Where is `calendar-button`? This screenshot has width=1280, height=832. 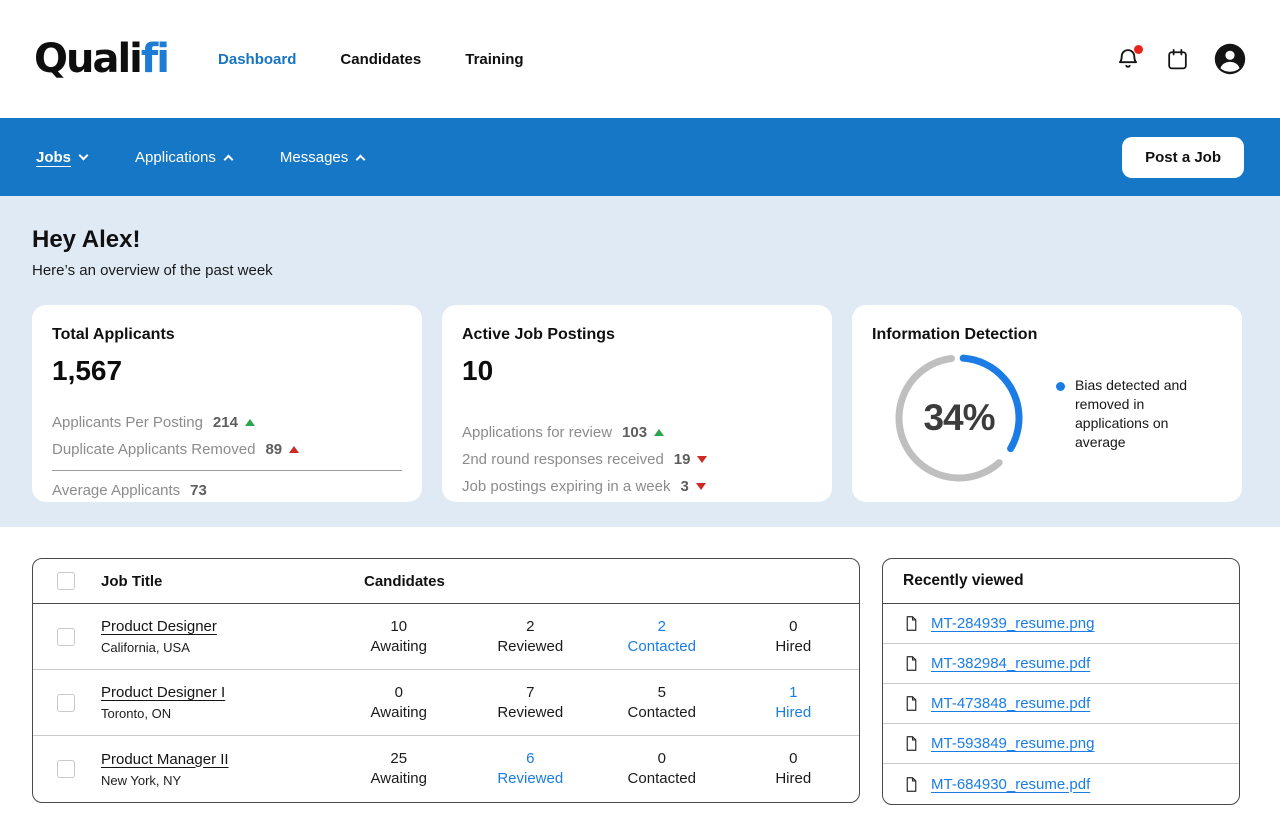 calendar-button is located at coordinates (1177, 59).